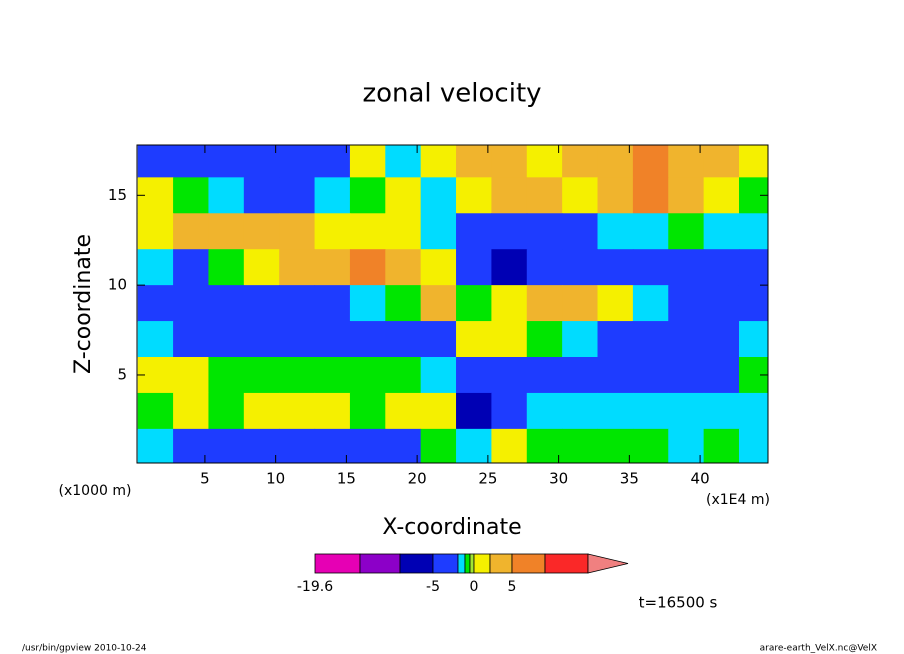 The image size is (904, 654). Describe the element at coordinates (117, 195) in the screenshot. I see `y-tick-label: 15` at that location.